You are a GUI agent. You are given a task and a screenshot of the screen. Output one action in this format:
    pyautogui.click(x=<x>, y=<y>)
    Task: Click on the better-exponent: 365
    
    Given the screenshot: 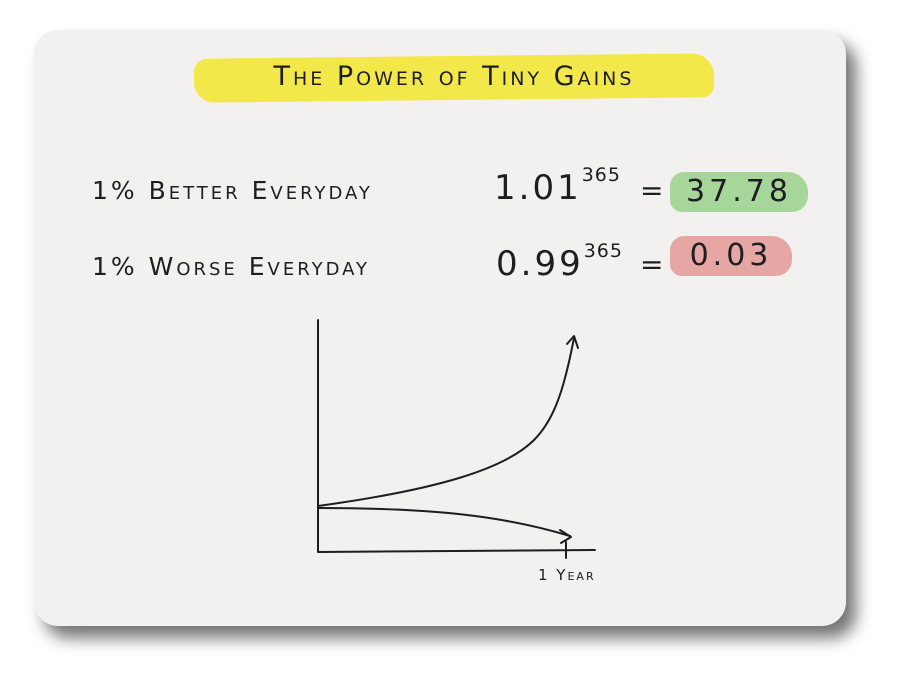 What is the action you would take?
    pyautogui.click(x=601, y=174)
    